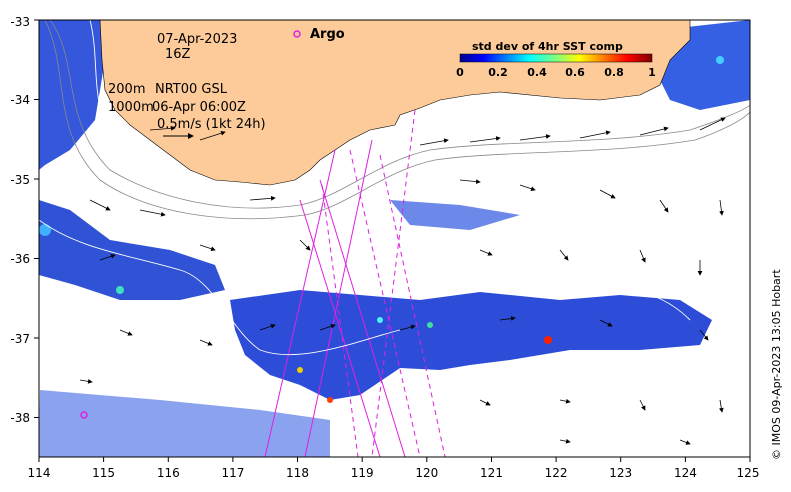  I want to click on current-source-label: NRT00 GSL, so click(191, 89).